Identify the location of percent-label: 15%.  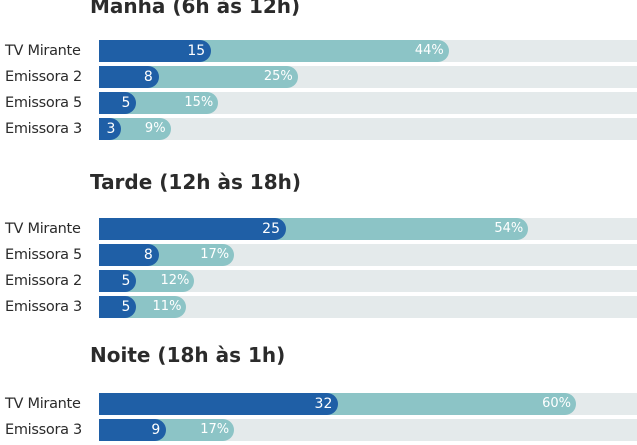
(199, 102).